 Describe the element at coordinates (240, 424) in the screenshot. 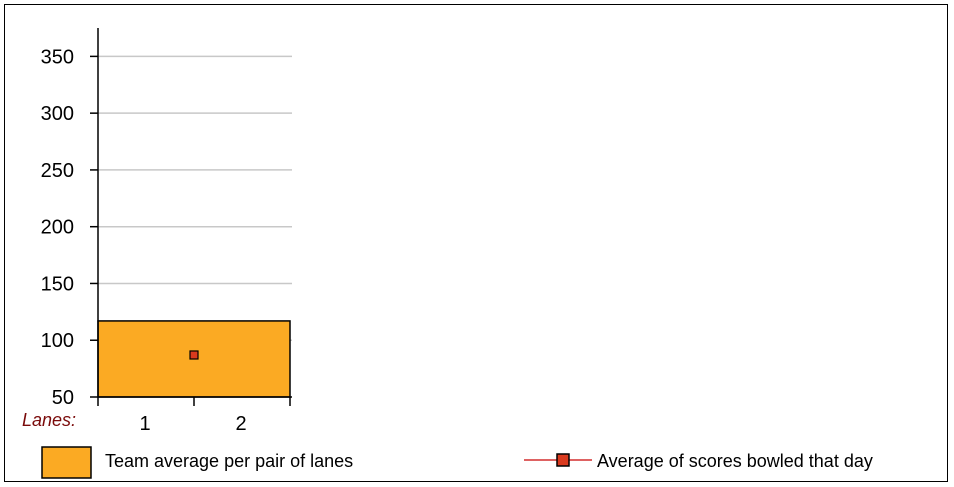

I see `x-tick-label: 2` at that location.